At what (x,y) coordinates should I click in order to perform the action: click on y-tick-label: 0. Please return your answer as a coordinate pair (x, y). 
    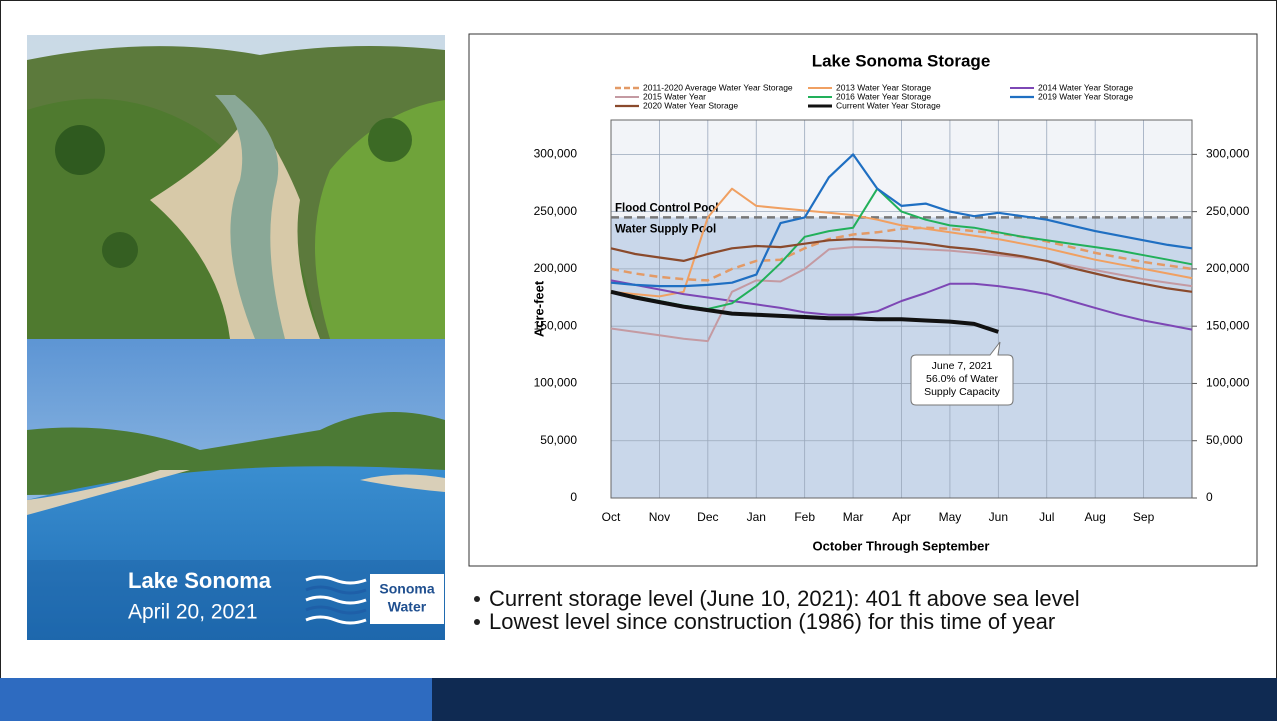
    Looking at the image, I should click on (573, 497).